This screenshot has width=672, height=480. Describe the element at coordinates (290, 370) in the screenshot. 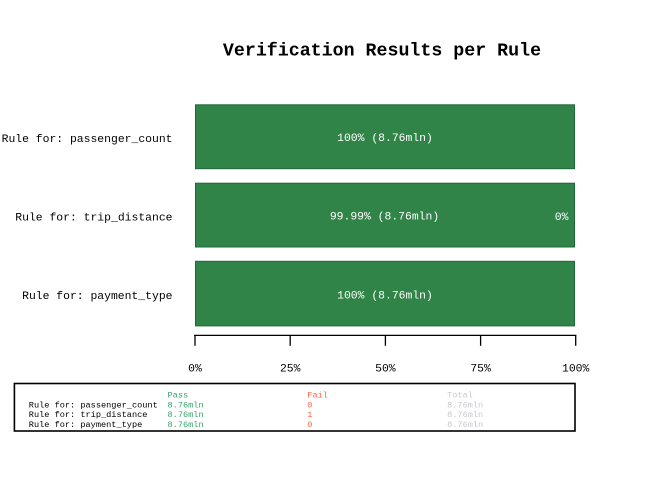

I see `svg-text: 25%` at that location.